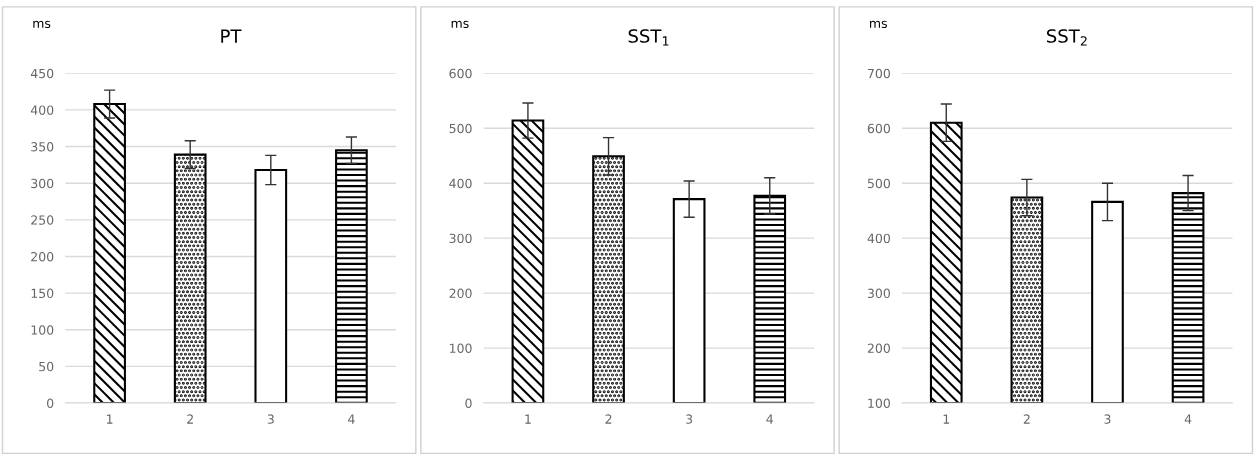 Image resolution: width=1255 pixels, height=458 pixels. I want to click on chart-title: SST$_{2}$, so click(1066, 37).